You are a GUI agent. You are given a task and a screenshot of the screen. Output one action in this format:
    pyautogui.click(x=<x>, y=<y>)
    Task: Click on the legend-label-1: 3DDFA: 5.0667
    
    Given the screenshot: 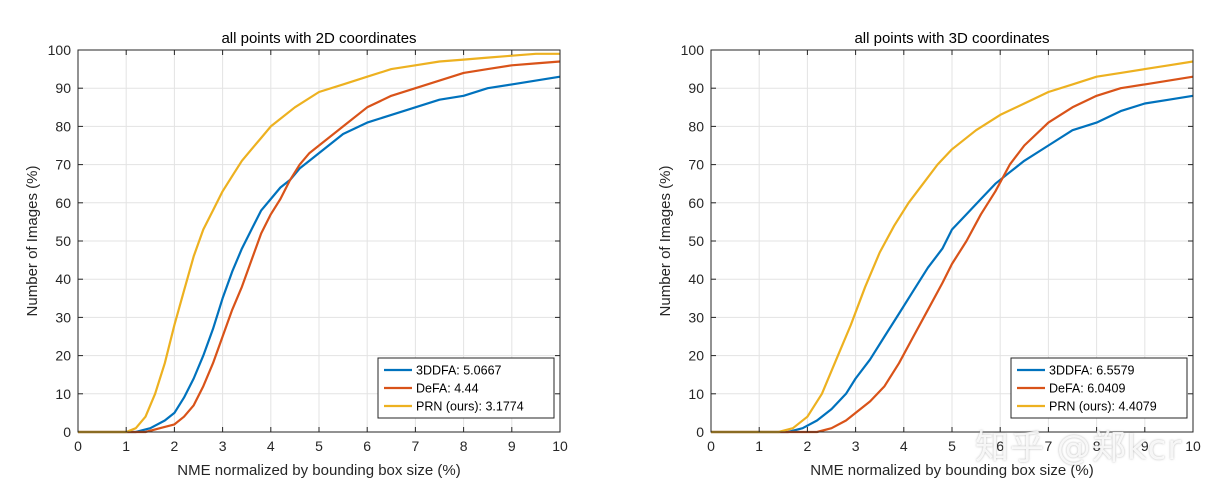 What is the action you would take?
    pyautogui.click(x=459, y=371)
    